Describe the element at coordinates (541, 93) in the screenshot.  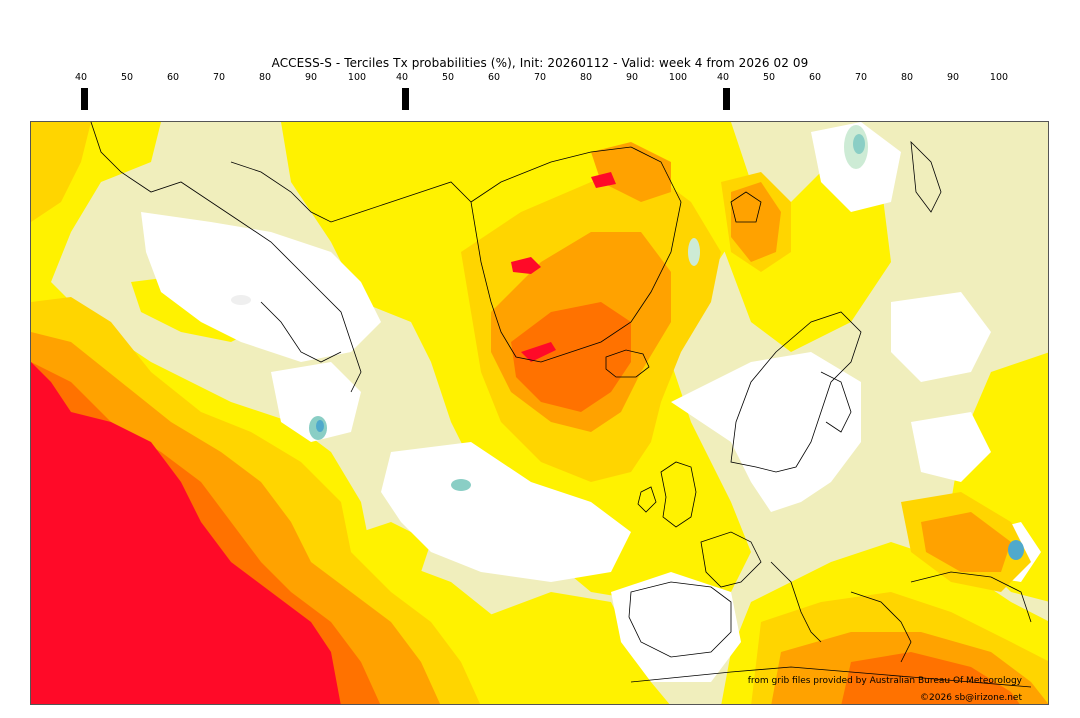
I see `legend-near-normal: 40 50 60 70 80 90 100` at that location.